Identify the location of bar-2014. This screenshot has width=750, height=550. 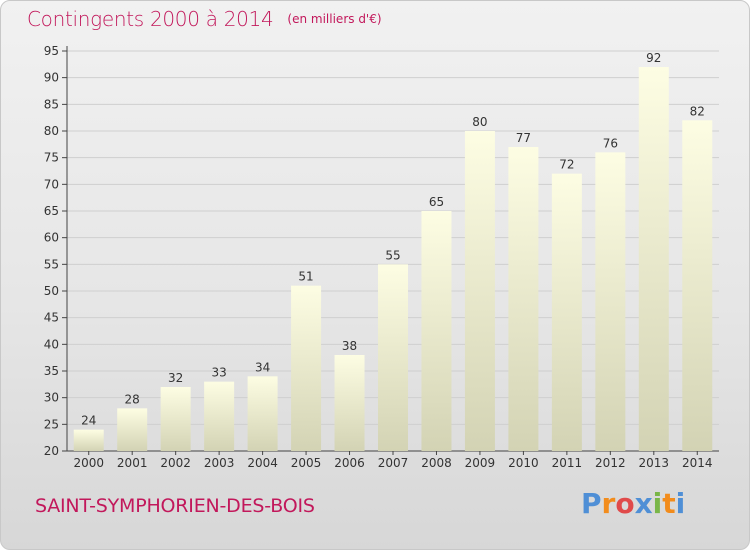
(697, 285).